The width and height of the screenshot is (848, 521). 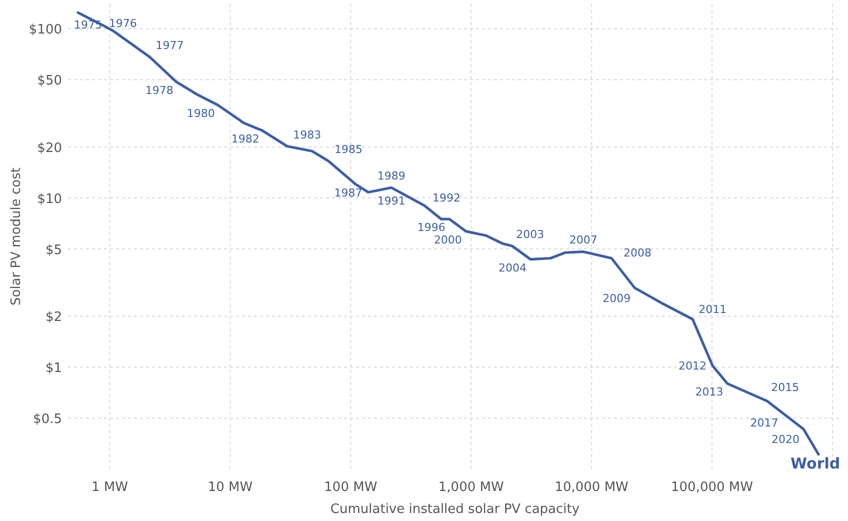 I want to click on annotation: 2000, so click(x=448, y=239).